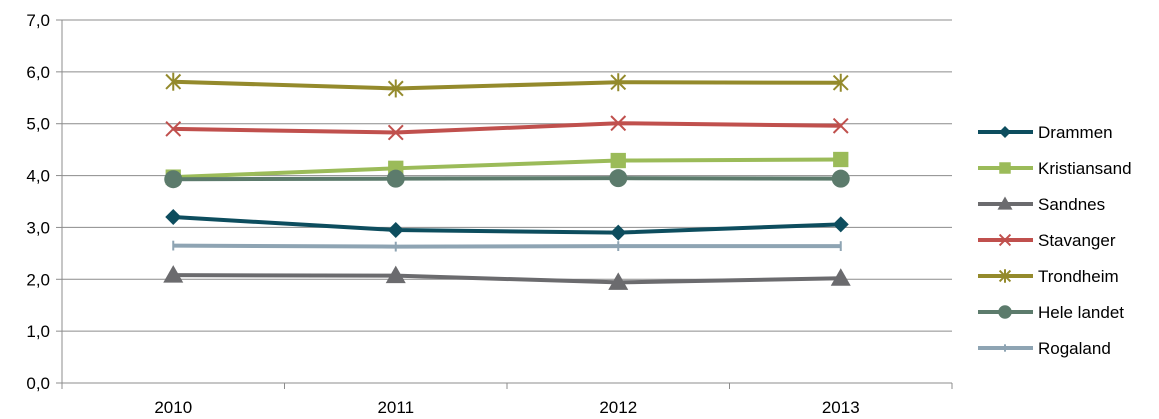 This screenshot has width=1159, height=419. I want to click on series-drammen, so click(507, 225).